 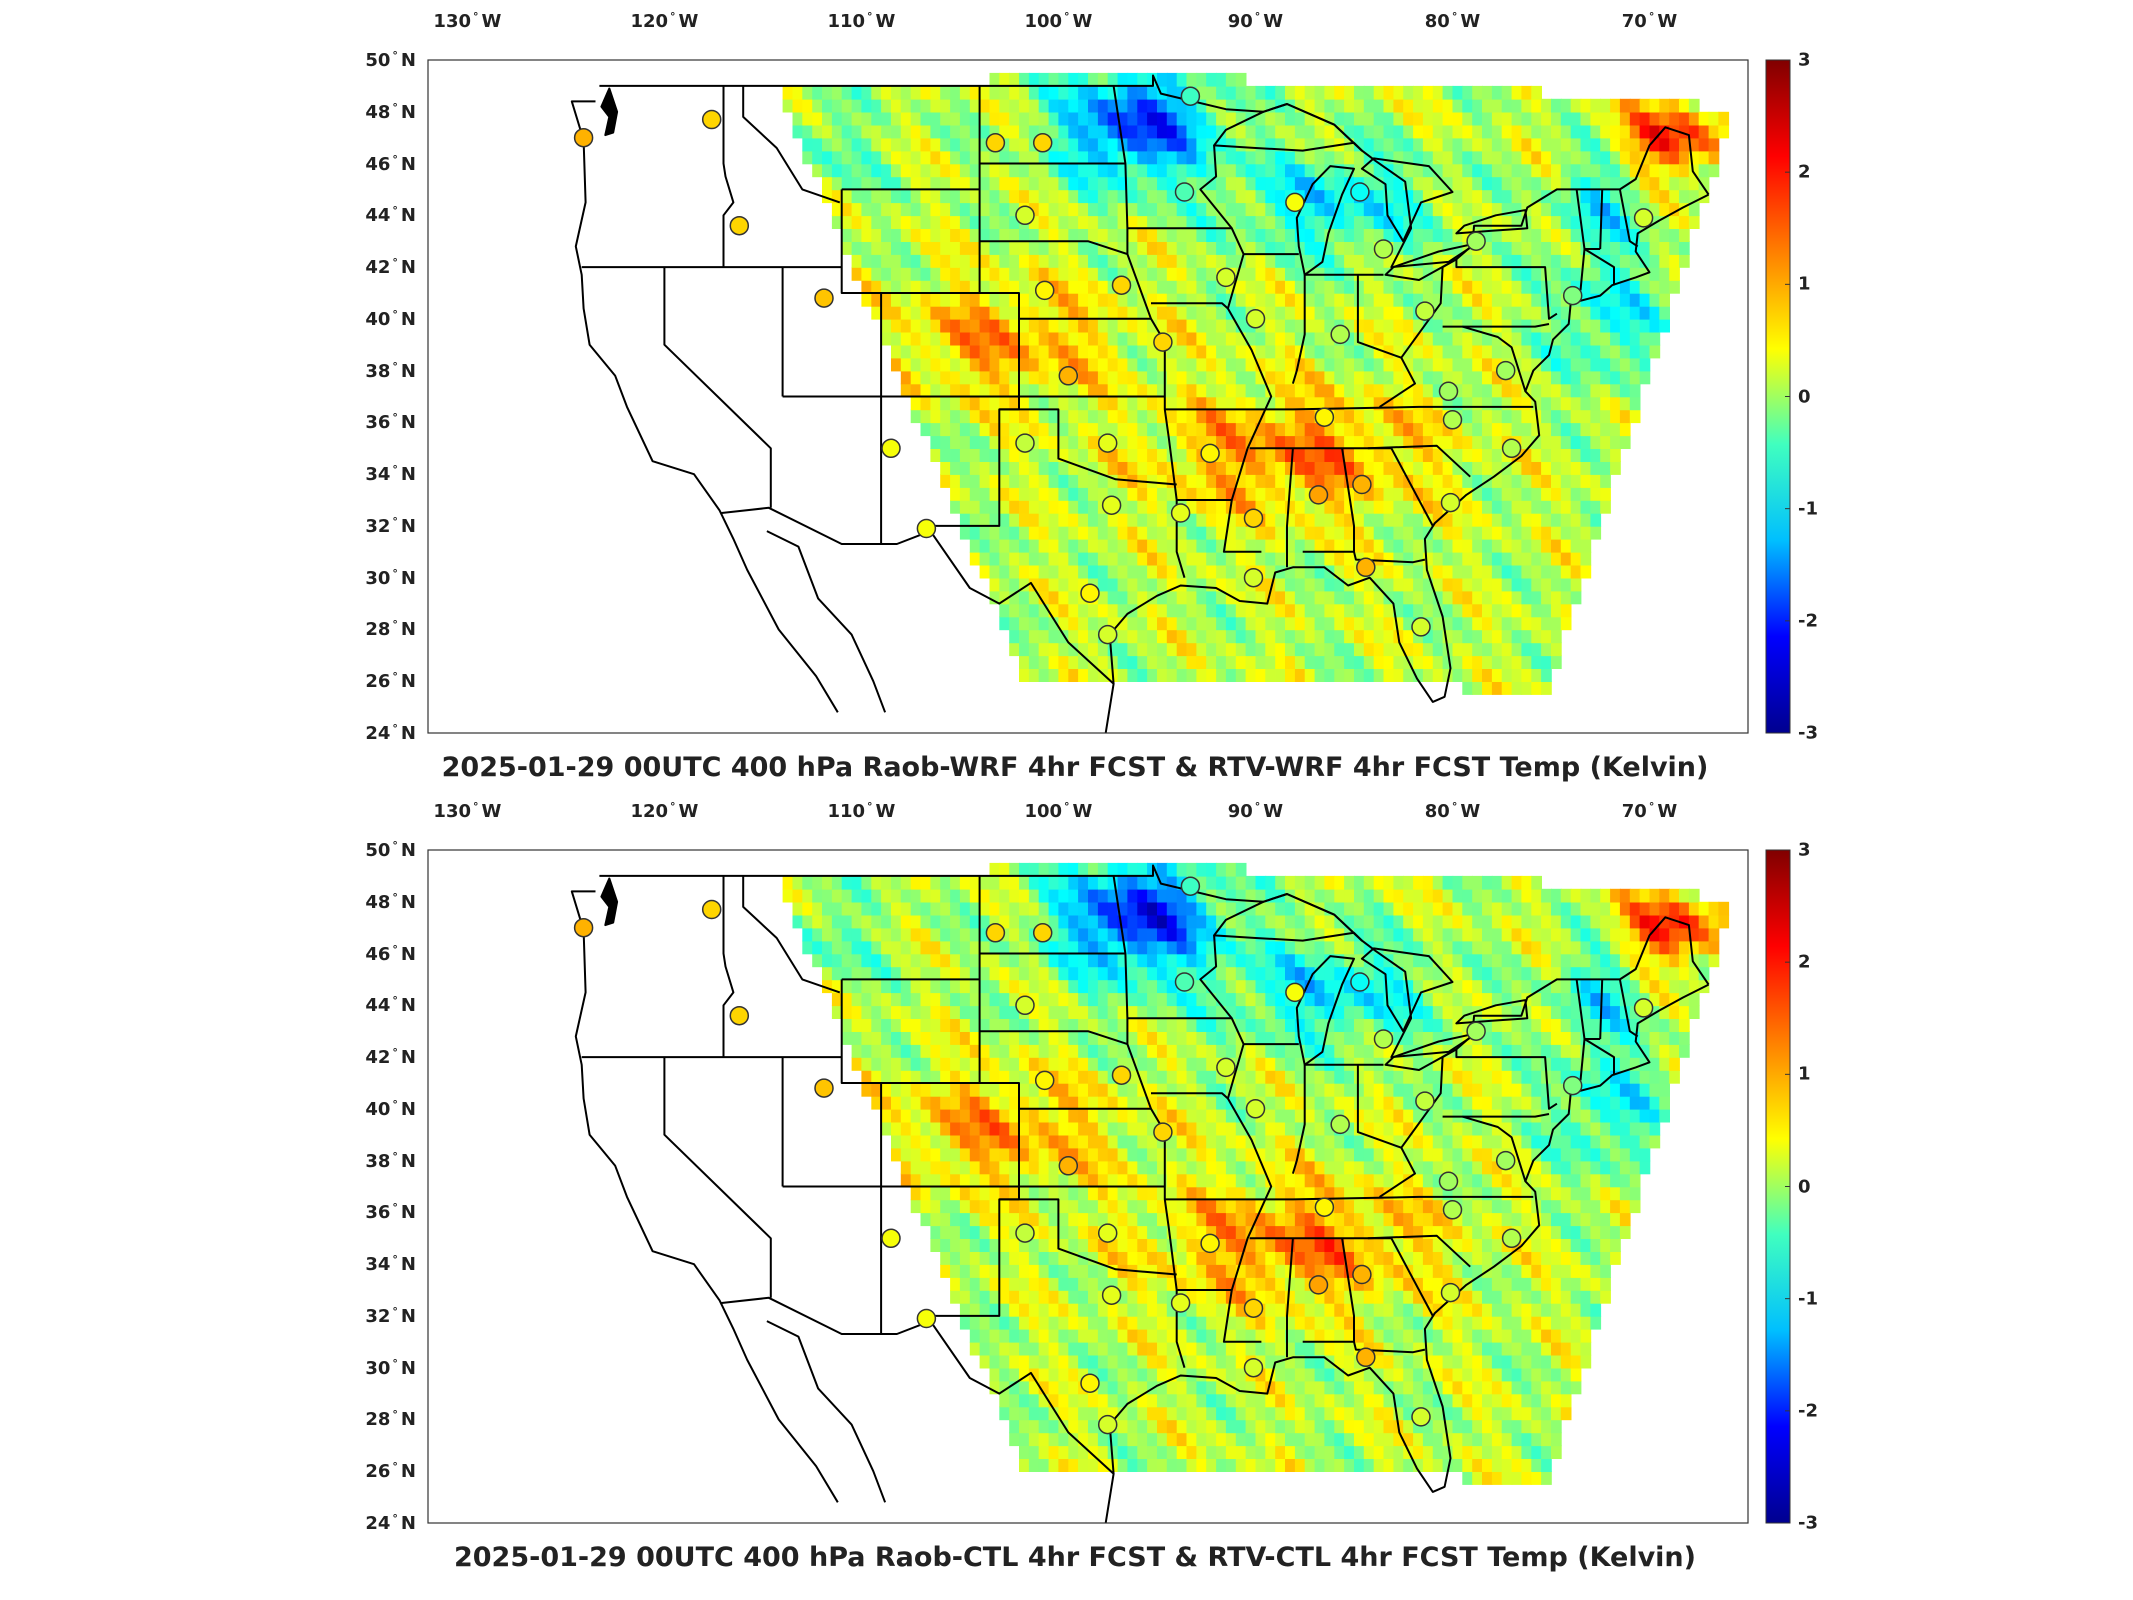 I want to click on latitude-label: 48 ° N, so click(x=390, y=111).